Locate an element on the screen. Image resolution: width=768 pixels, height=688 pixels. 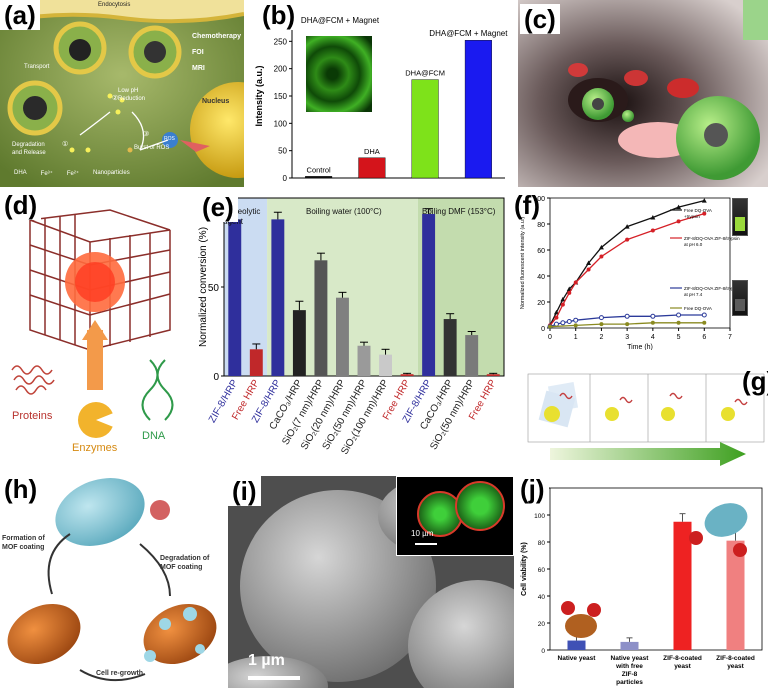
x-tick-label: with free is located at coordinates (629, 666).